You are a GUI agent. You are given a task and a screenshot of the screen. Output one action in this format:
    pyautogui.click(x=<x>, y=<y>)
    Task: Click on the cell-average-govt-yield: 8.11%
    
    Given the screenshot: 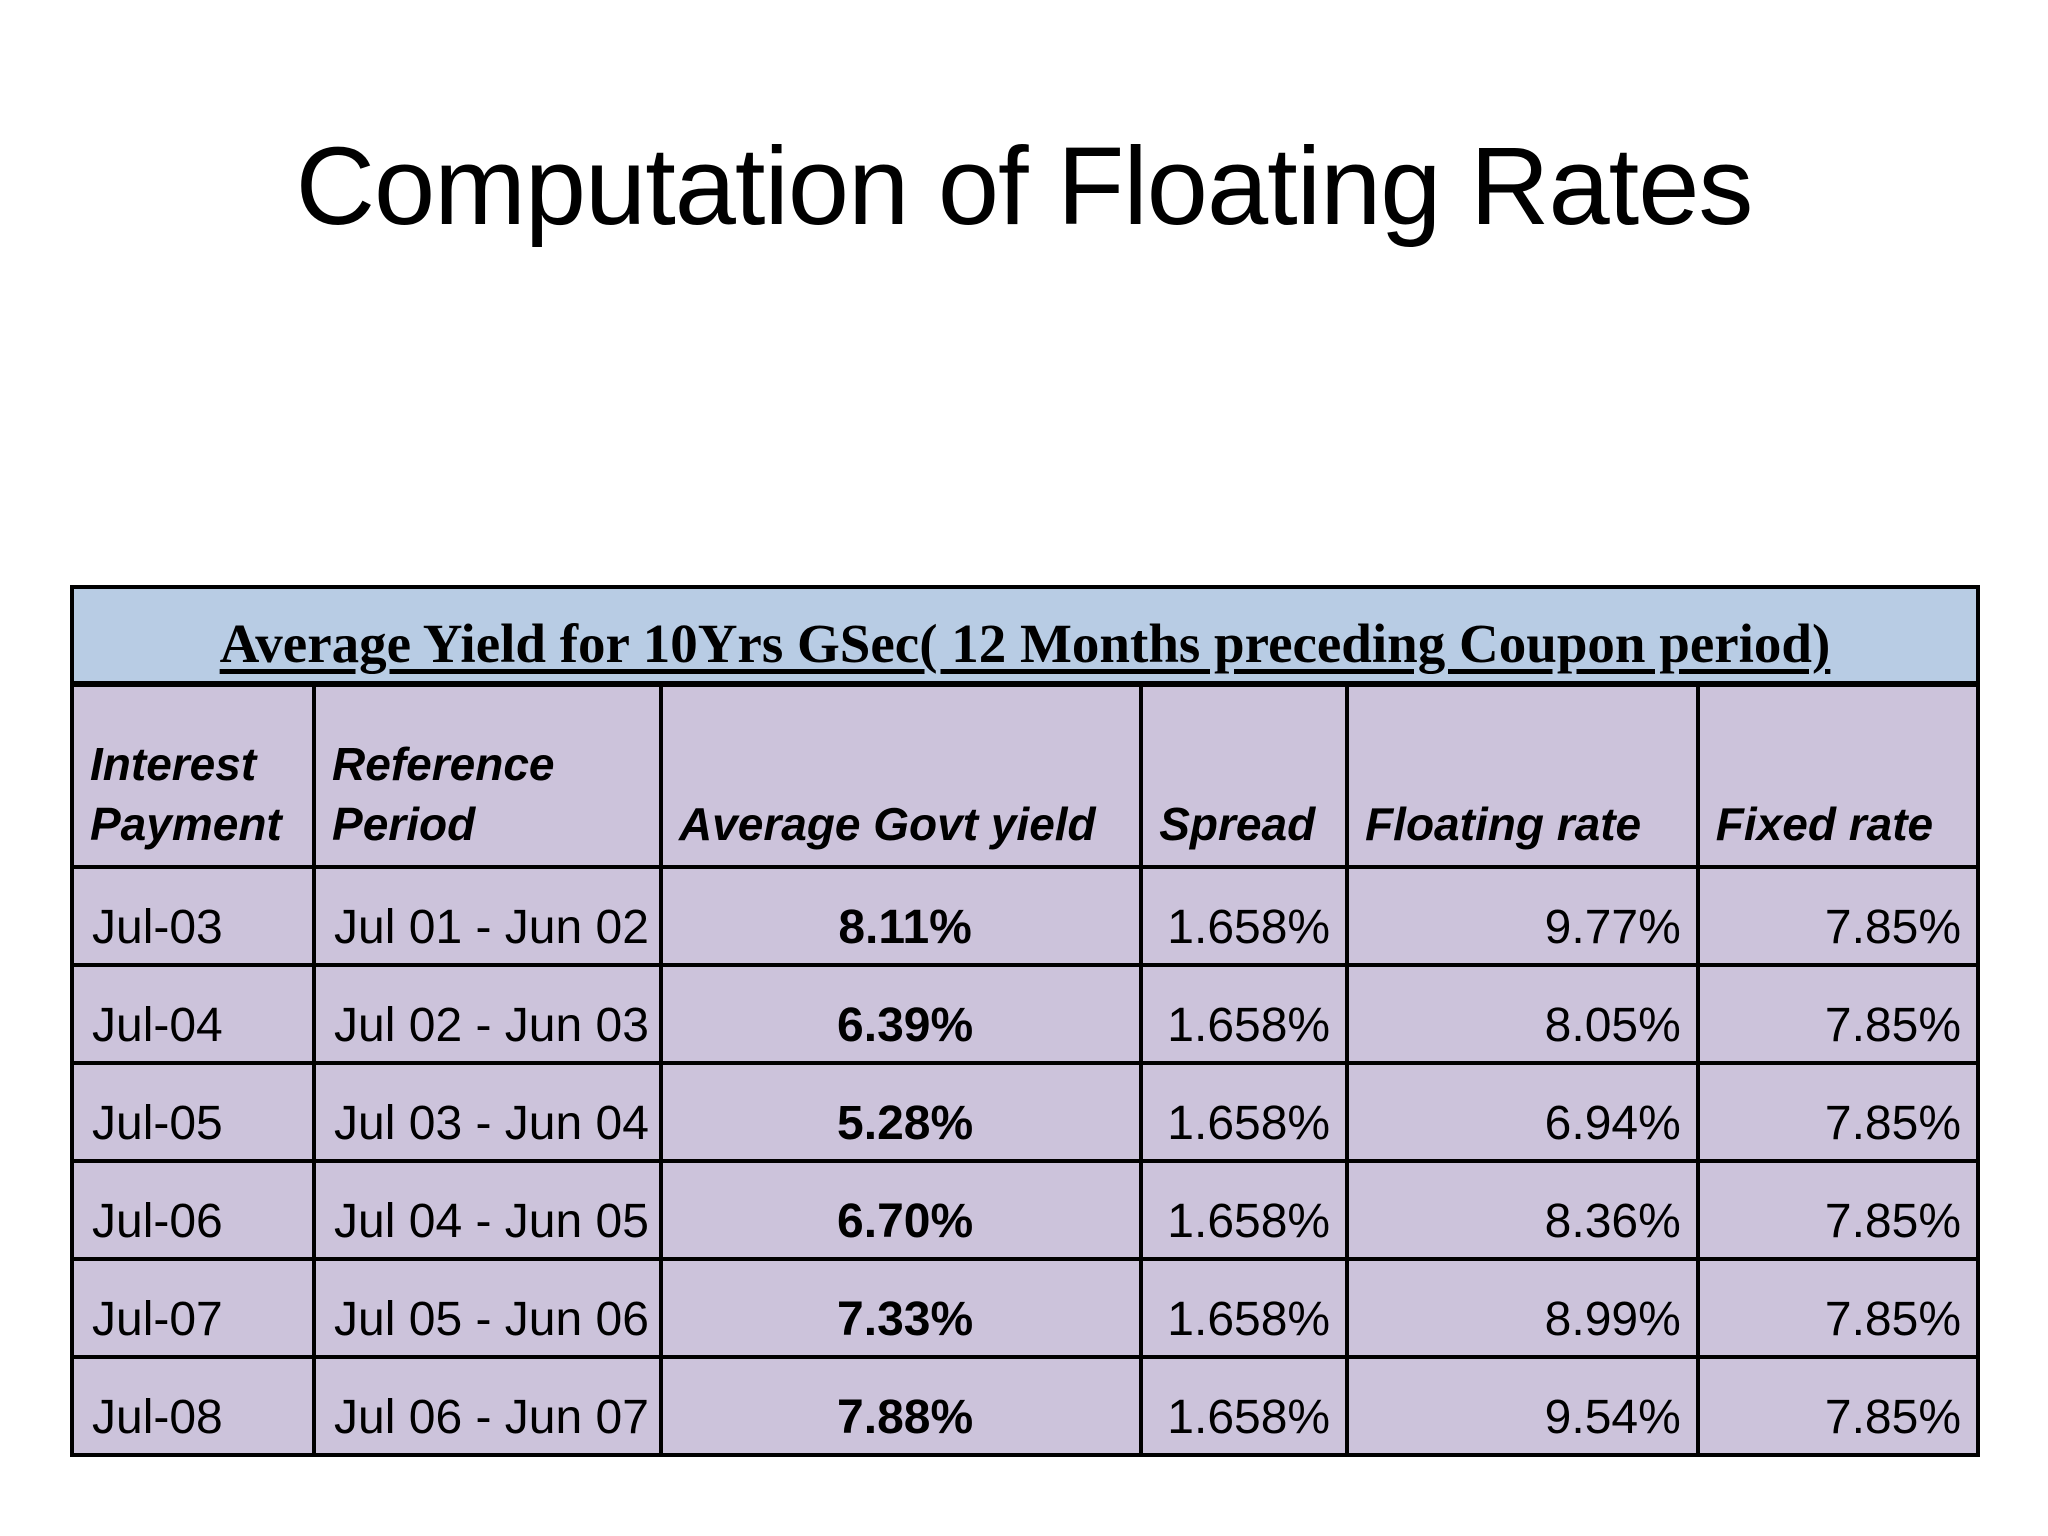 What is the action you would take?
    pyautogui.click(x=901, y=916)
    